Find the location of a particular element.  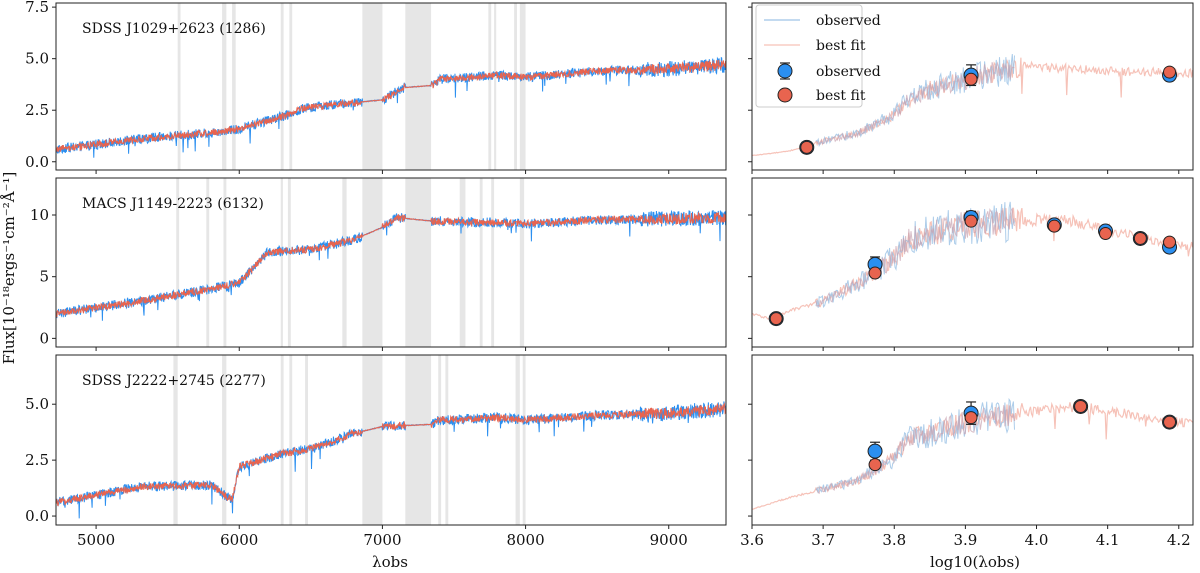

y-axis-label: Flux[10⁻¹⁸ergs⁻¹cm⁻²Å⁻¹] is located at coordinates (9, 268).